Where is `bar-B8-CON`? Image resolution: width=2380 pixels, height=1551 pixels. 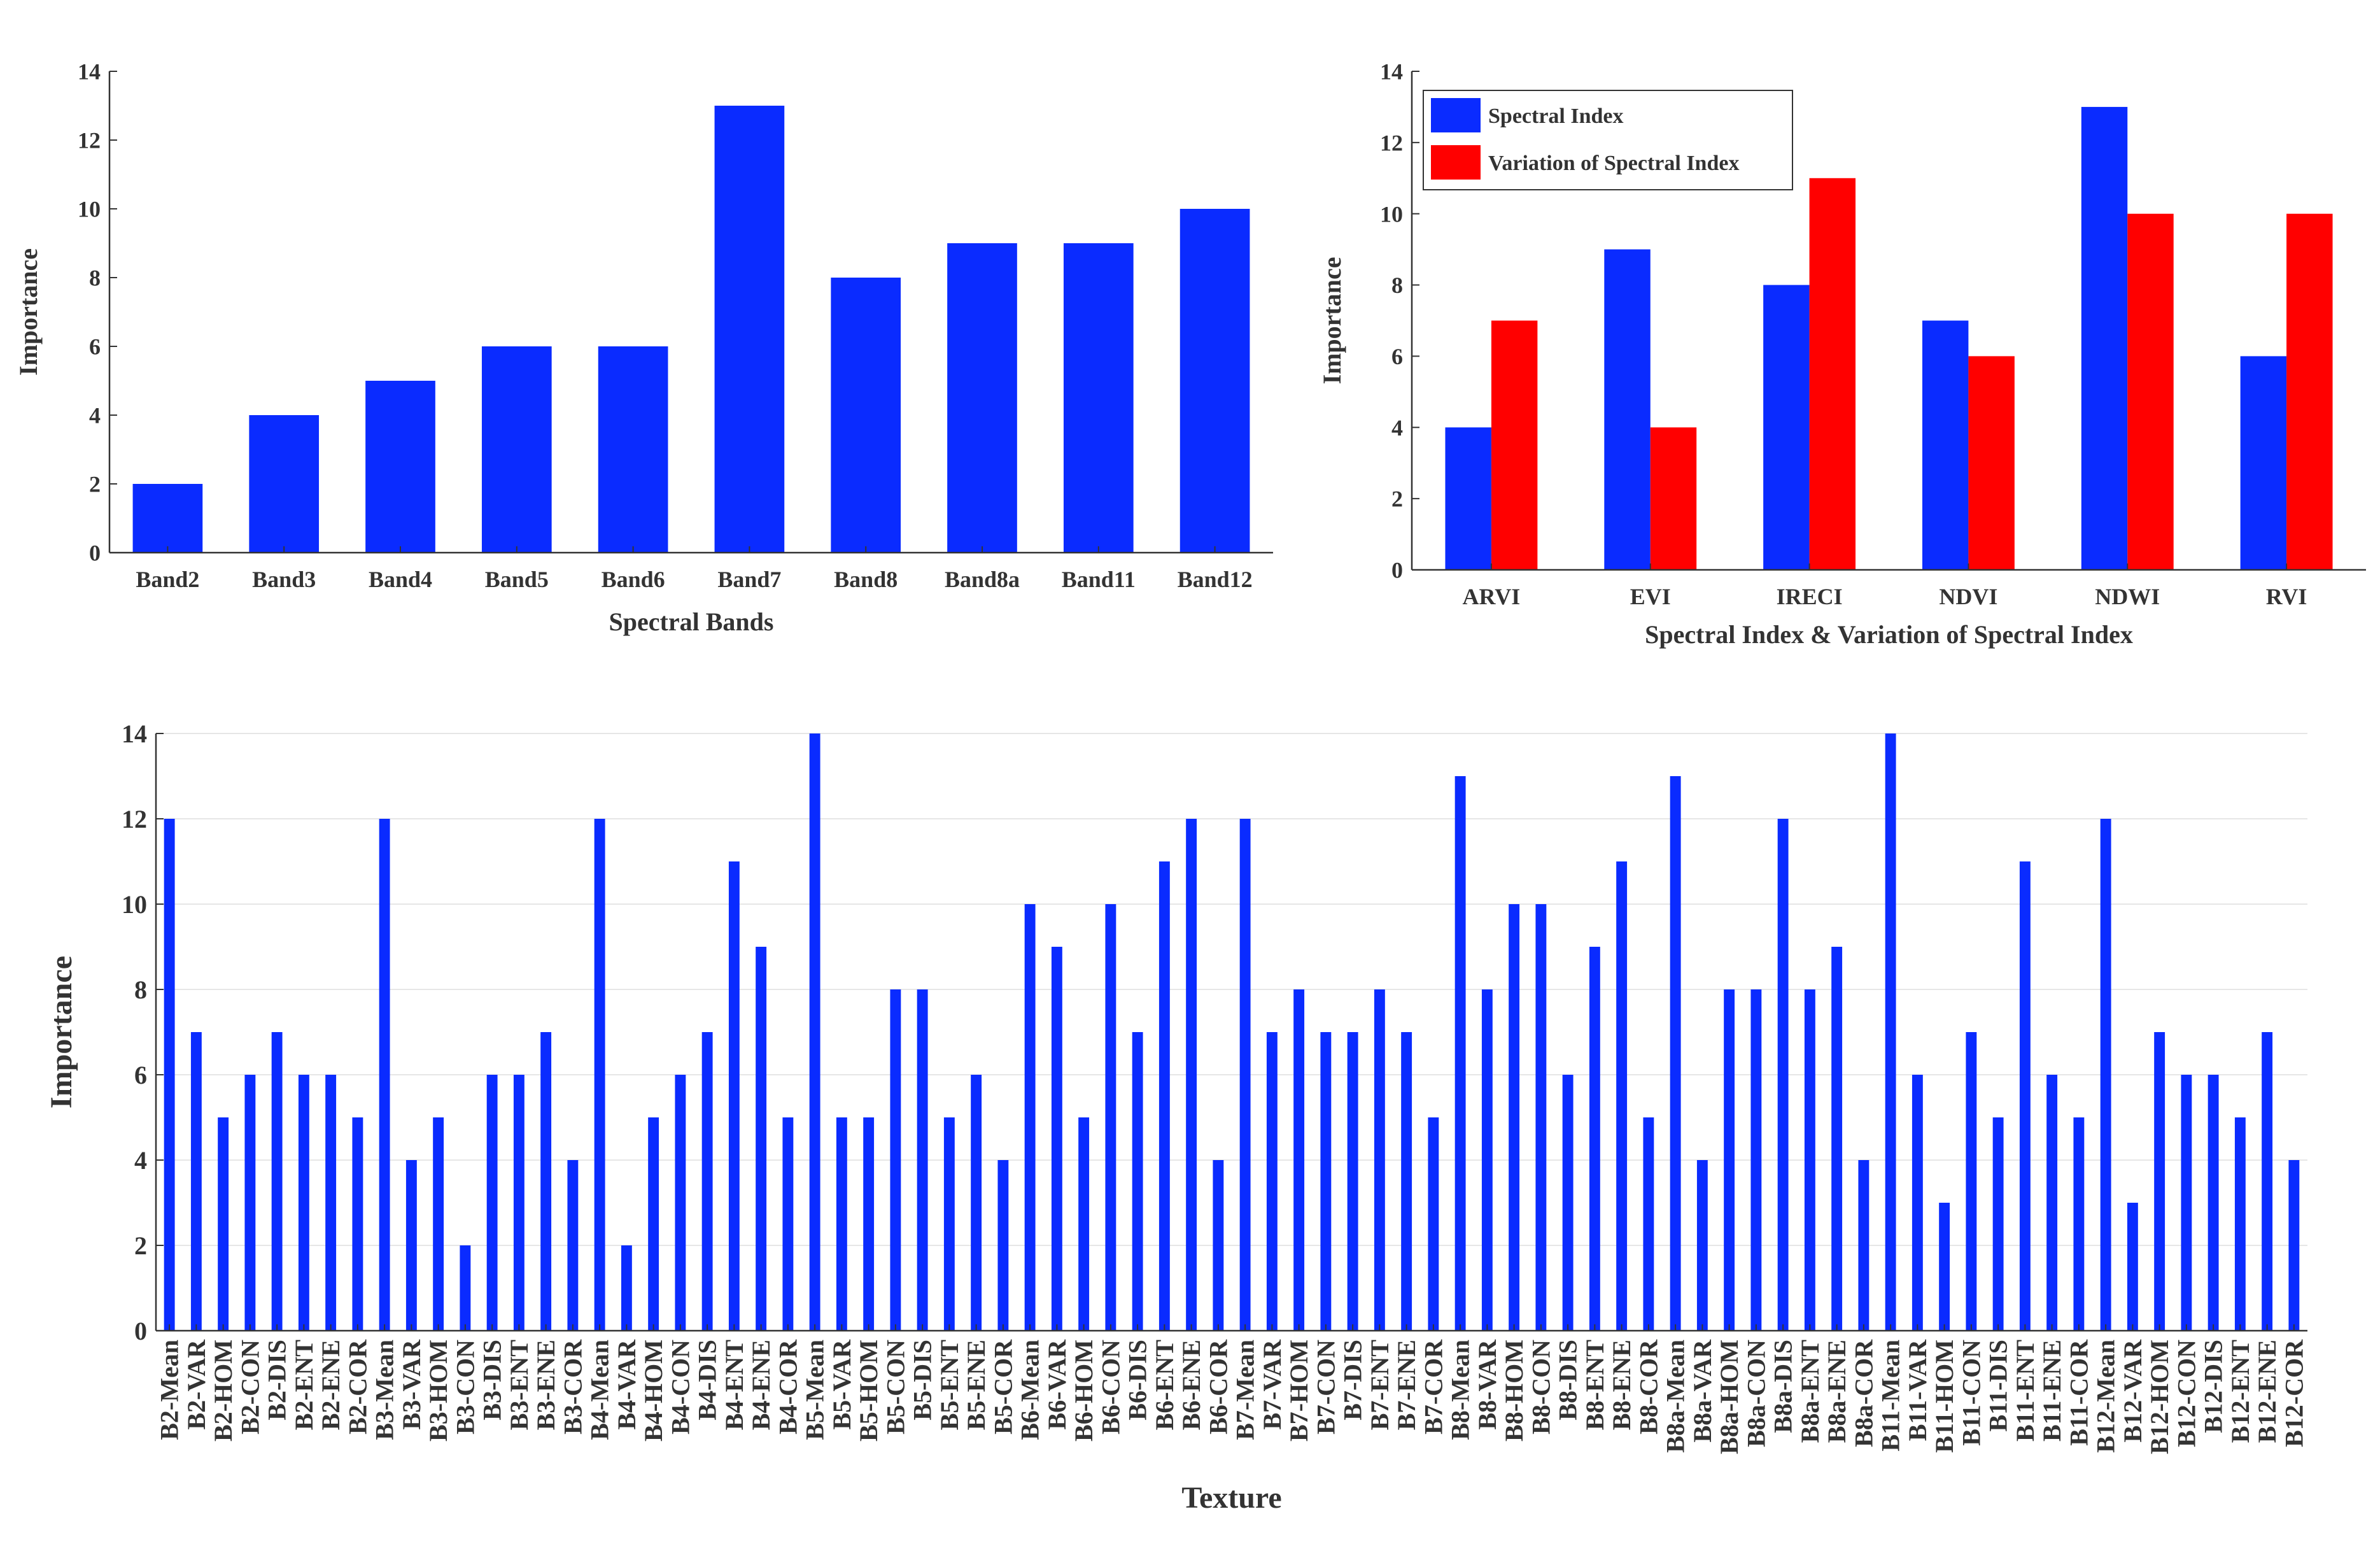
bar-B8-CON is located at coordinates (1541, 1117).